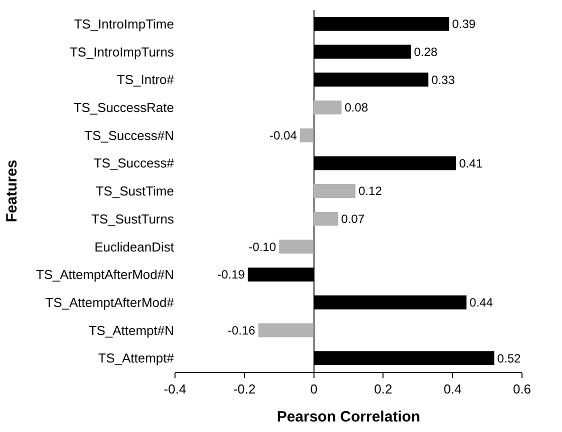  I want to click on x-tick-label: -0.2, so click(244, 389).